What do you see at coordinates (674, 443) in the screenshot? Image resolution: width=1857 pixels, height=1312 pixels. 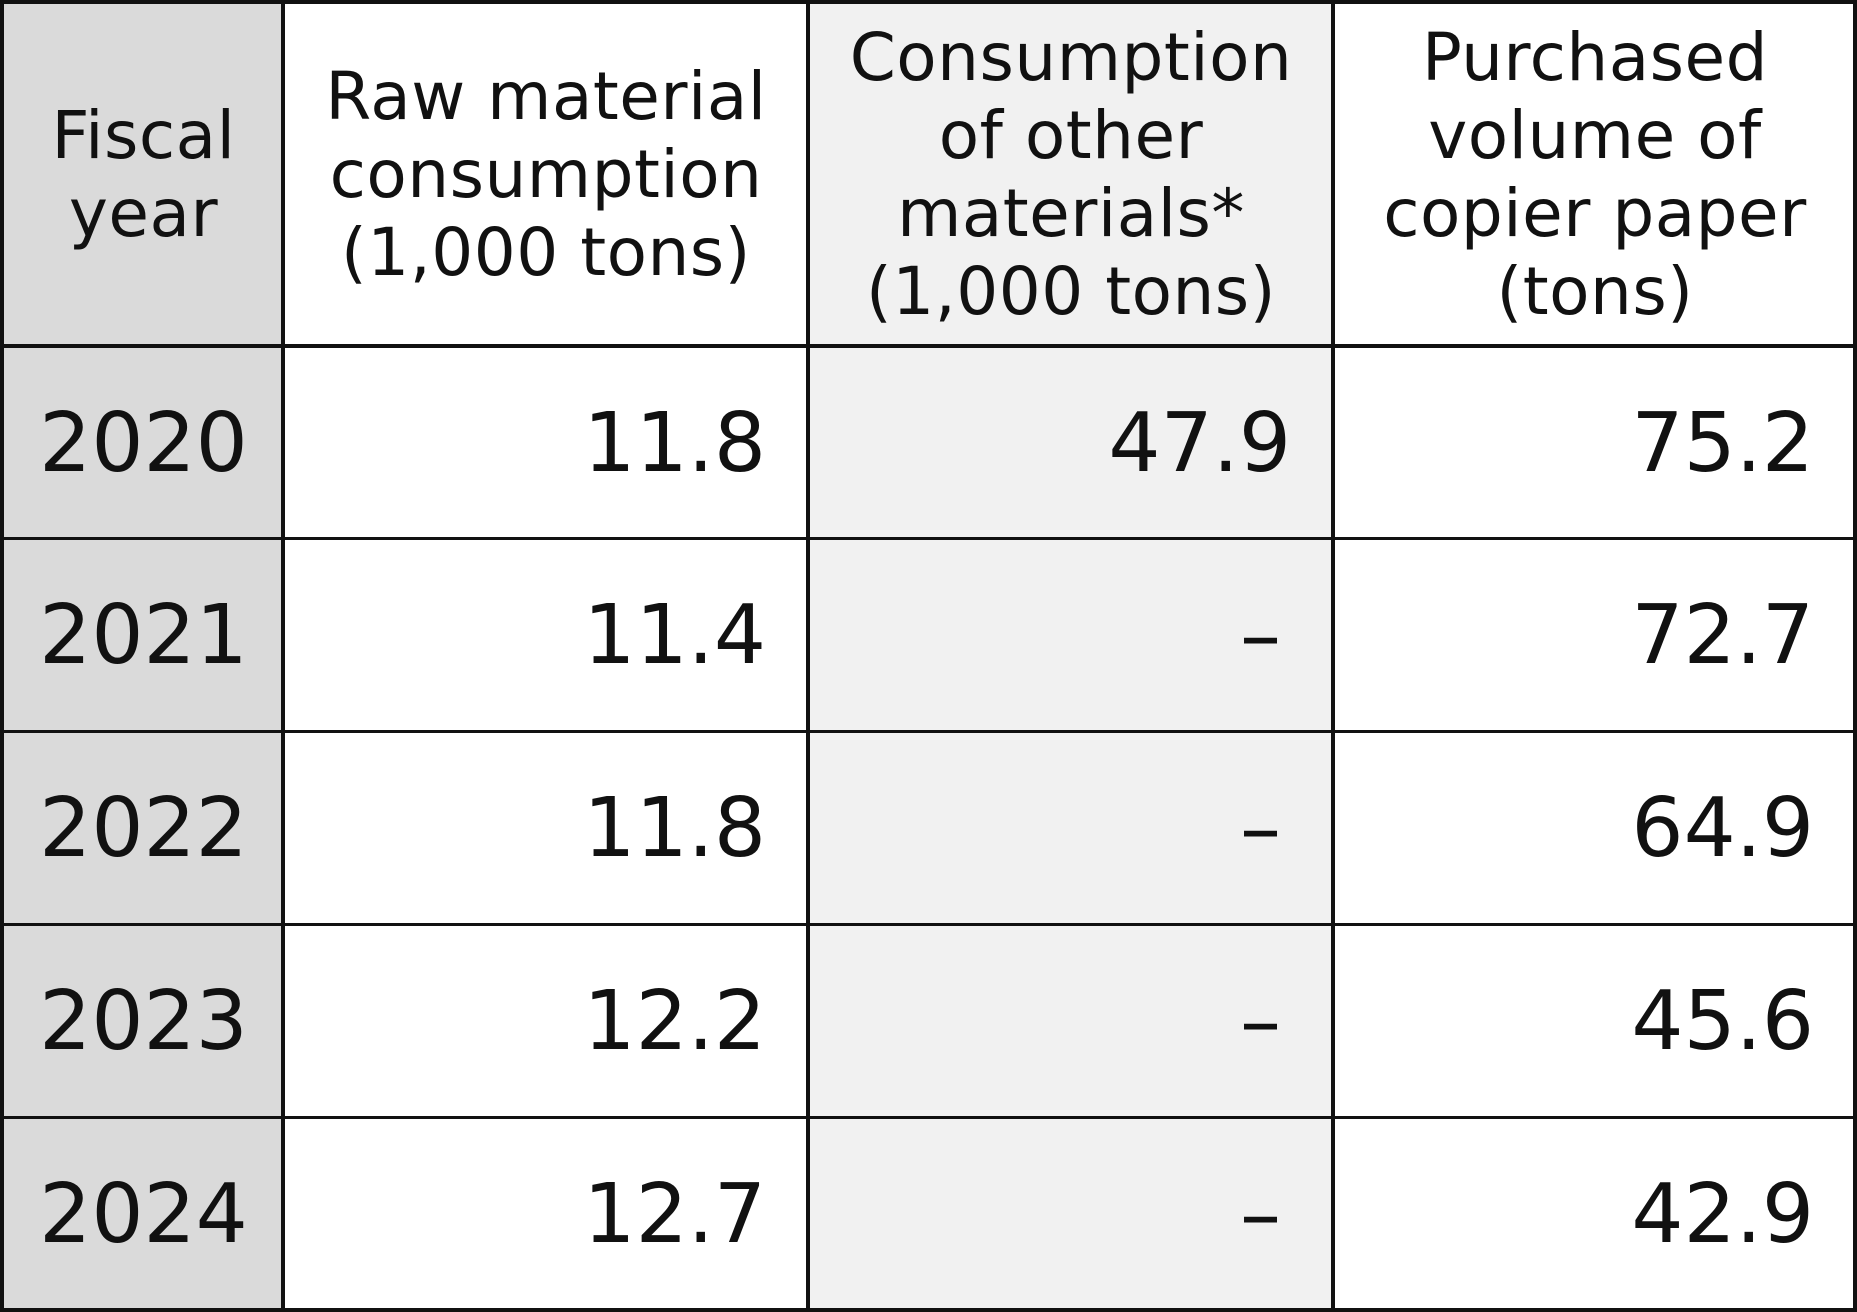 I see `row-2020-raw: 11.8` at bounding box center [674, 443].